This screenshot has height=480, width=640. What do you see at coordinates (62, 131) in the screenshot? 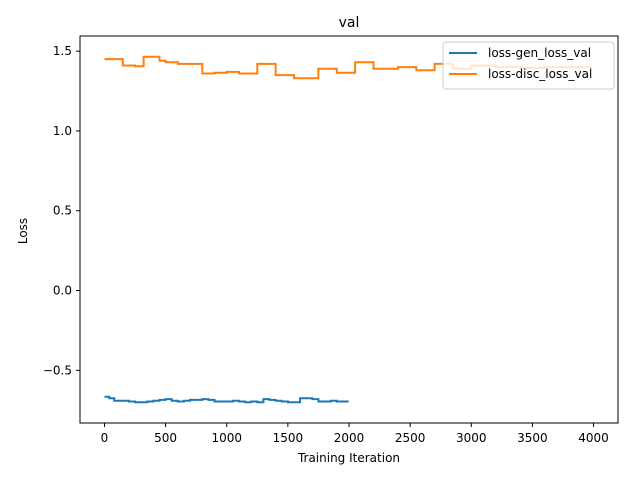
I see `y-tick-label: 1.0` at bounding box center [62, 131].